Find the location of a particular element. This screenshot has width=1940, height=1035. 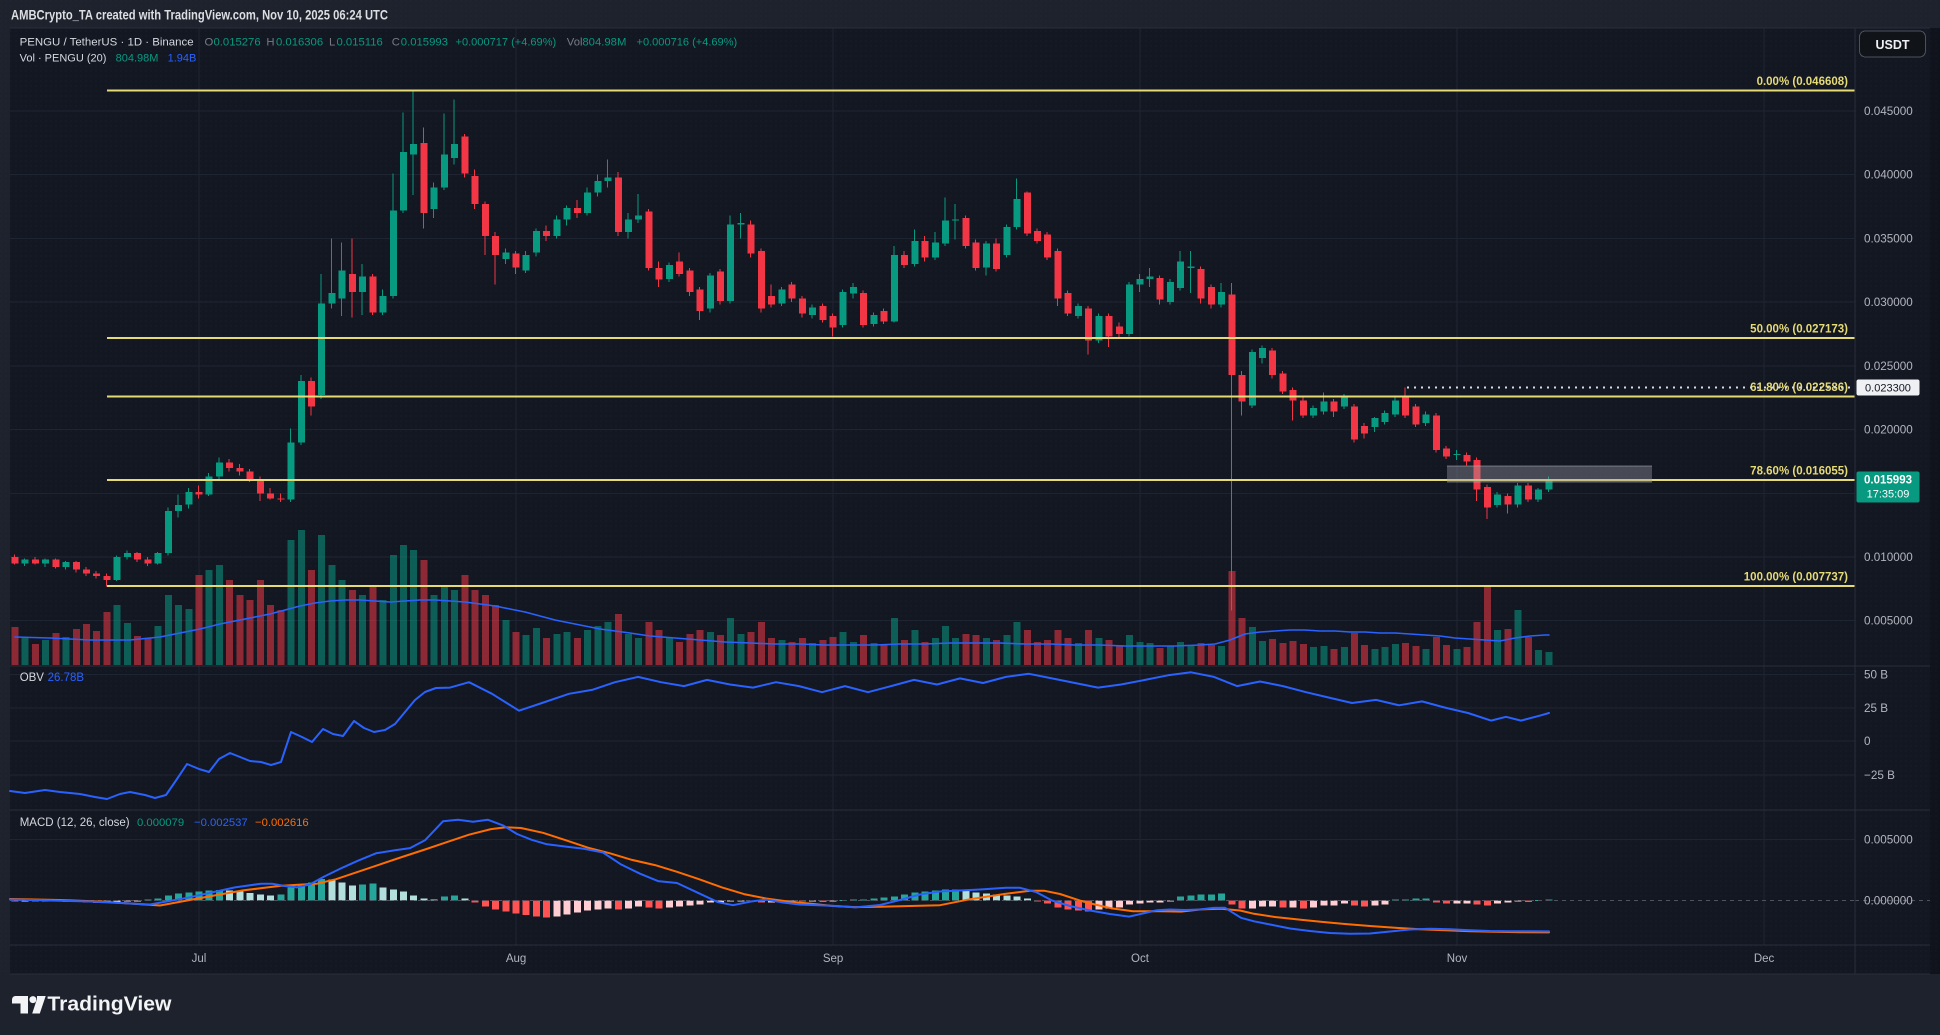

svg-text: 78.60% (0.016055) is located at coordinates (1799, 471).